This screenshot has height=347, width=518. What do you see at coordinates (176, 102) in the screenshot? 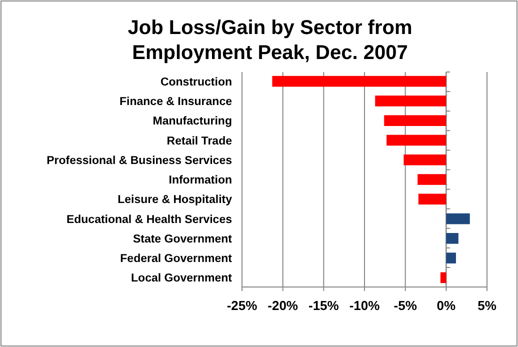
I see `y-tick-label: Finance & Insurance` at bounding box center [176, 102].